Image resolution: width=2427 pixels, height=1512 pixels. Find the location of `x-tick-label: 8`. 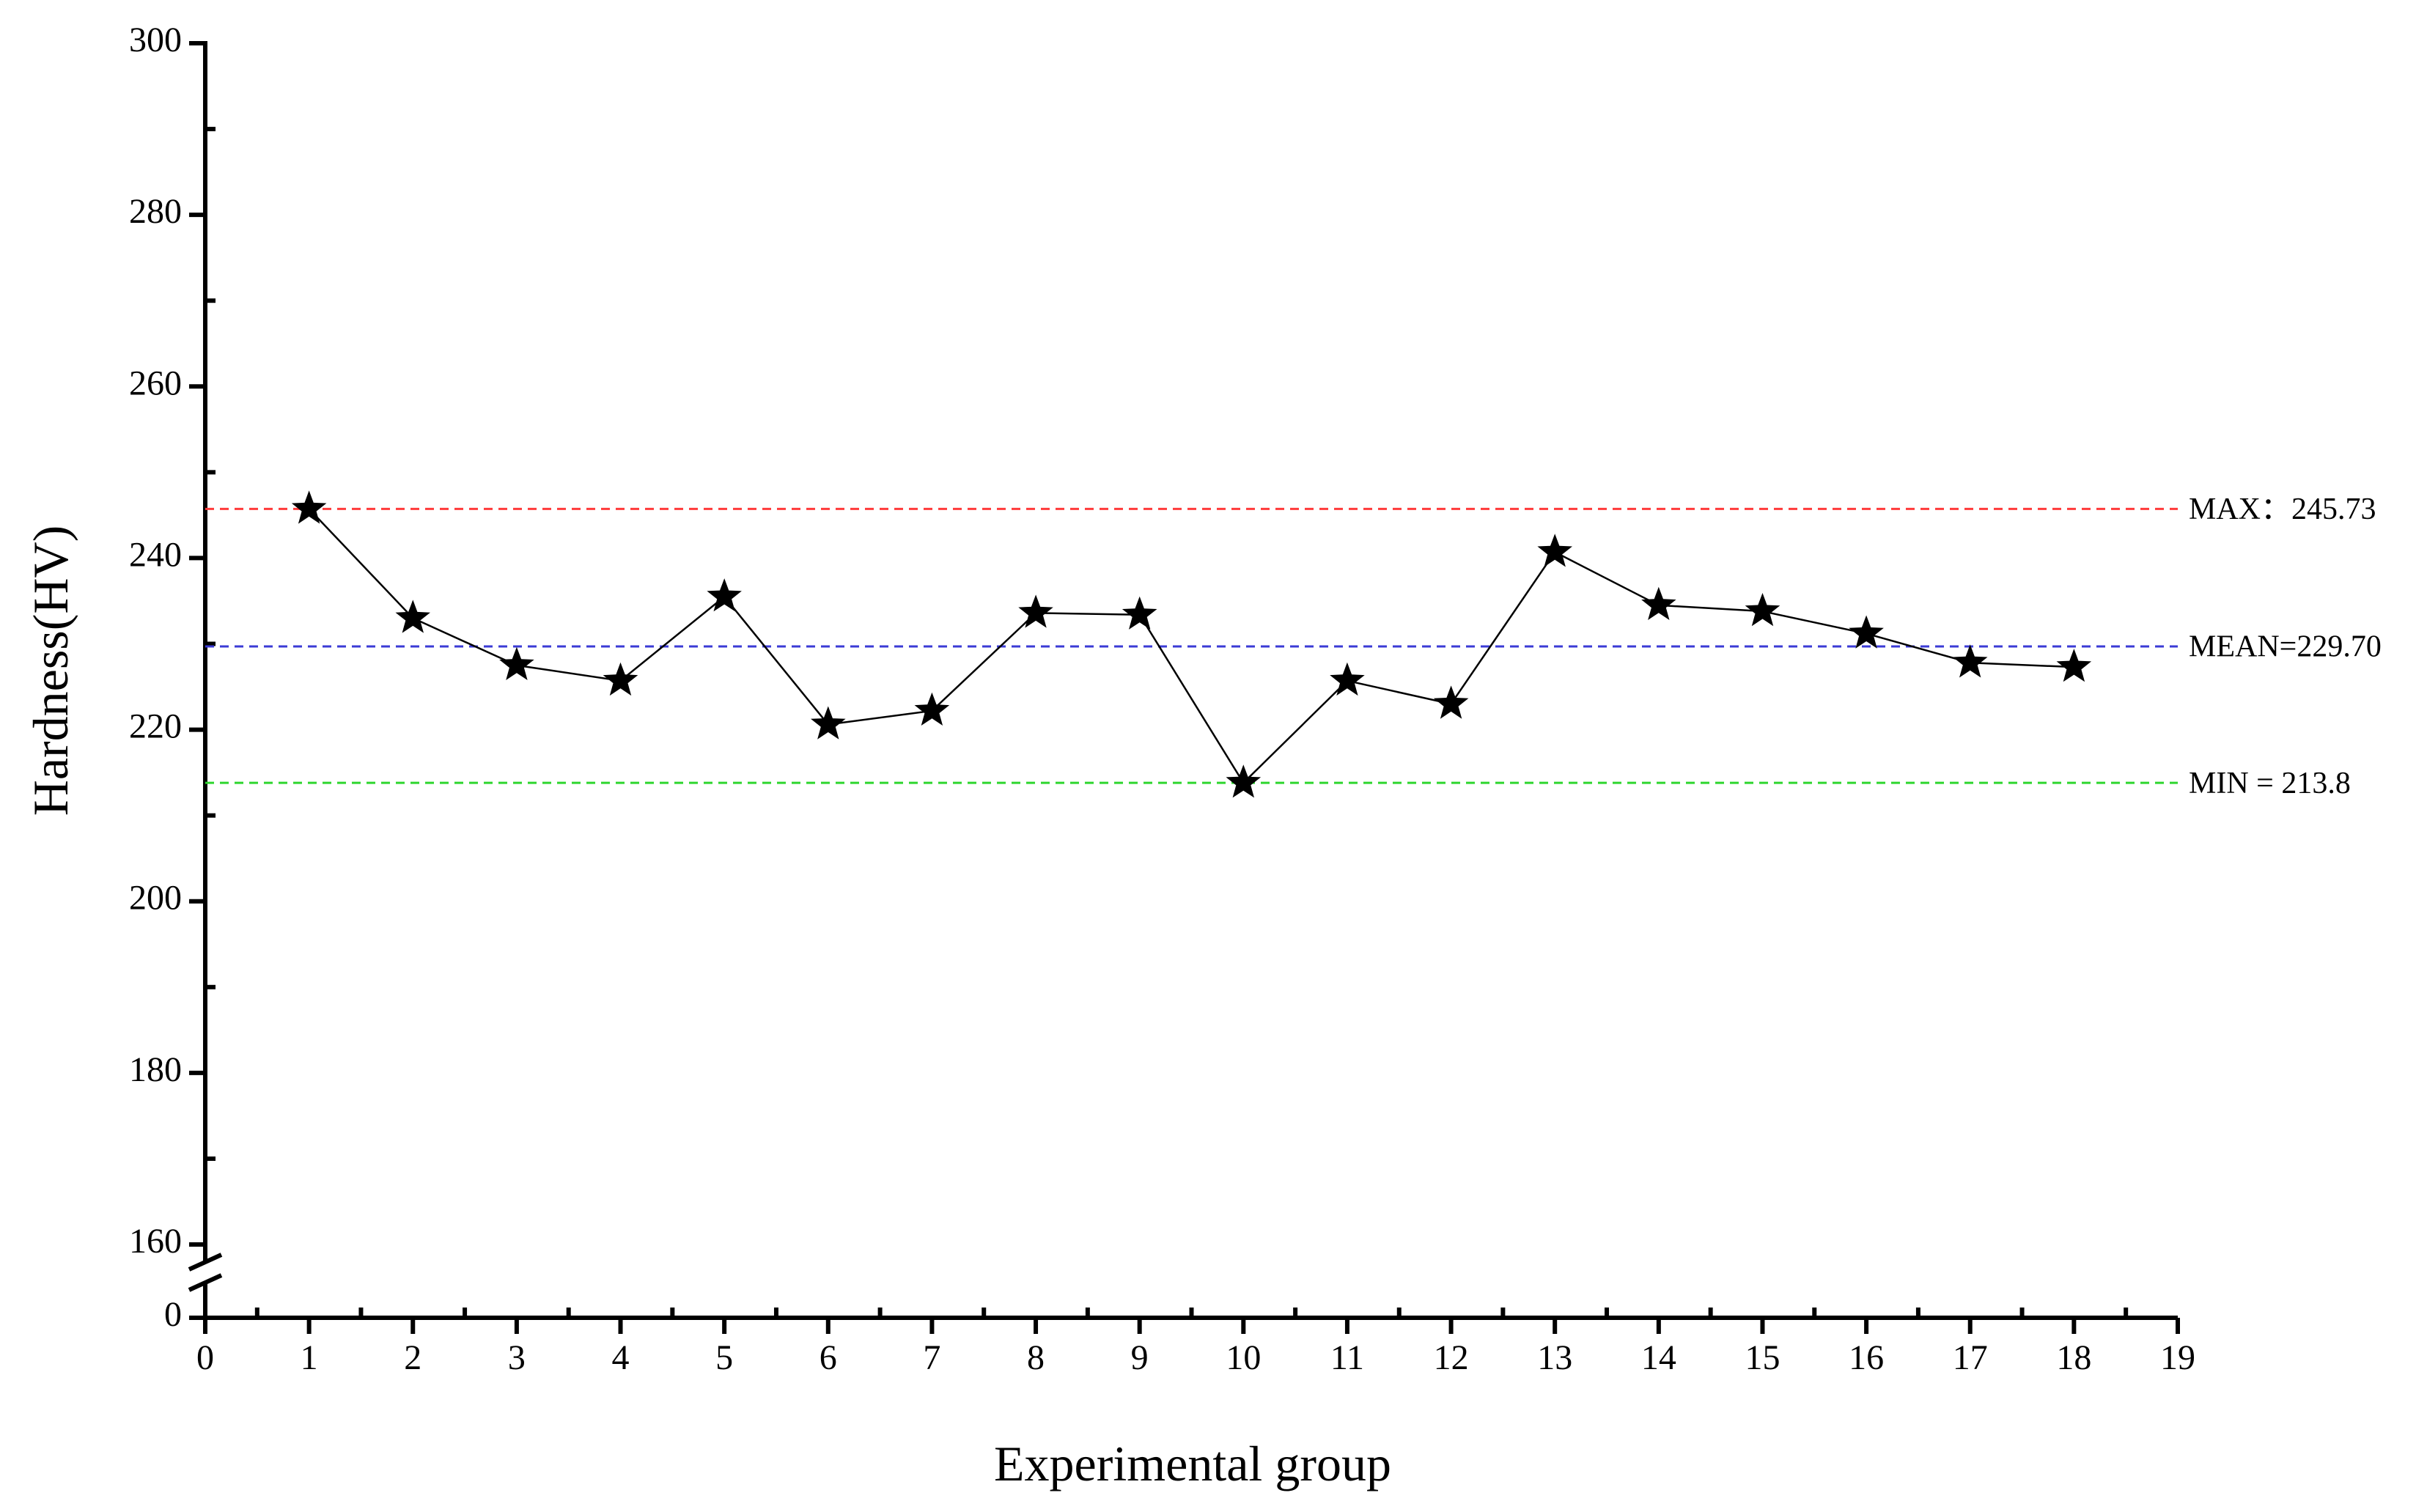

x-tick-label: 8 is located at coordinates (1036, 1357).